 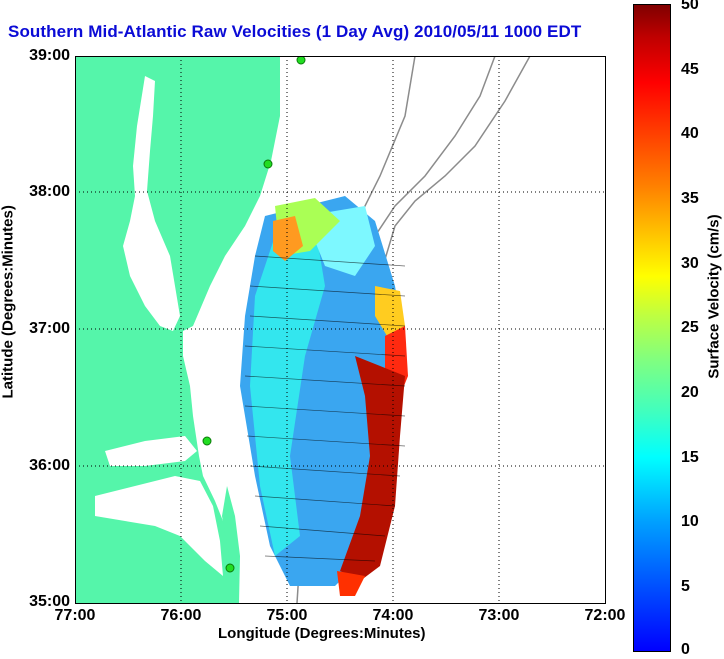 I want to click on x-axis-title: Longitude (Degrees:Minutes), so click(x=322, y=633).